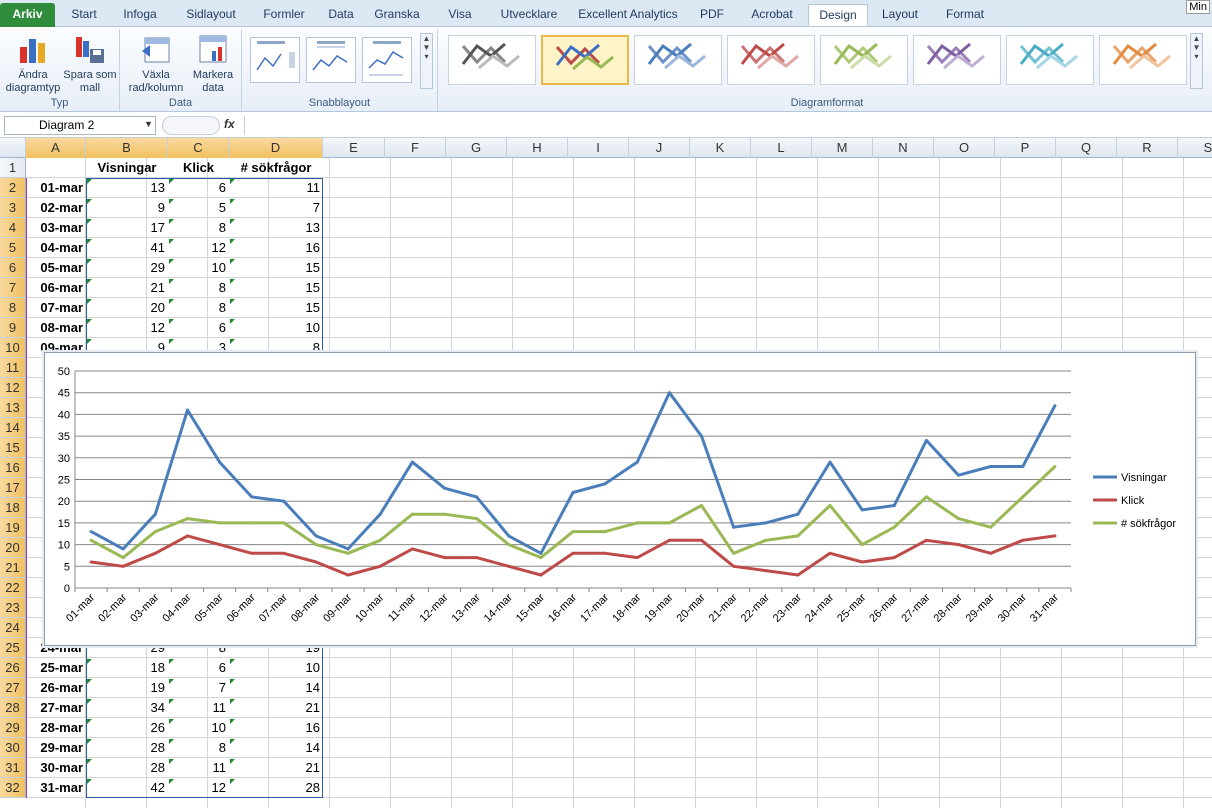 The image size is (1212, 808). Describe the element at coordinates (61, 207) in the screenshot. I see `date-cell: 02-mar` at that location.